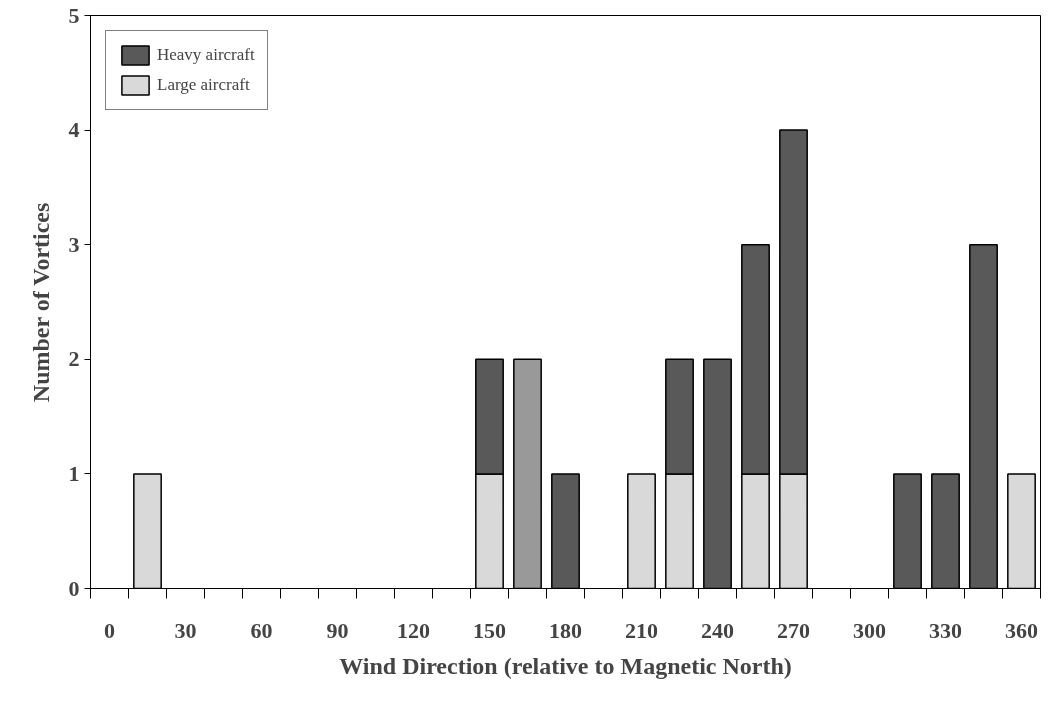 The height and width of the screenshot is (703, 1056). What do you see at coordinates (185, 630) in the screenshot?
I see `x-tick-label: 30` at bounding box center [185, 630].